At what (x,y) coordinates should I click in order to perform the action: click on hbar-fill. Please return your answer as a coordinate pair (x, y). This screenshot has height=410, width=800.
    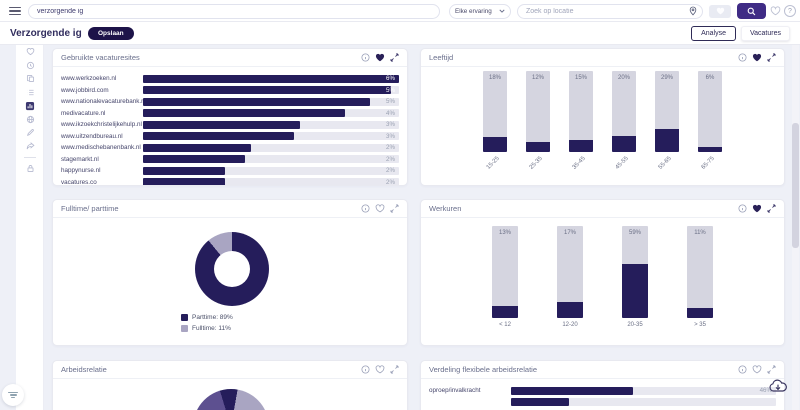
    Looking at the image, I should click on (222, 124).